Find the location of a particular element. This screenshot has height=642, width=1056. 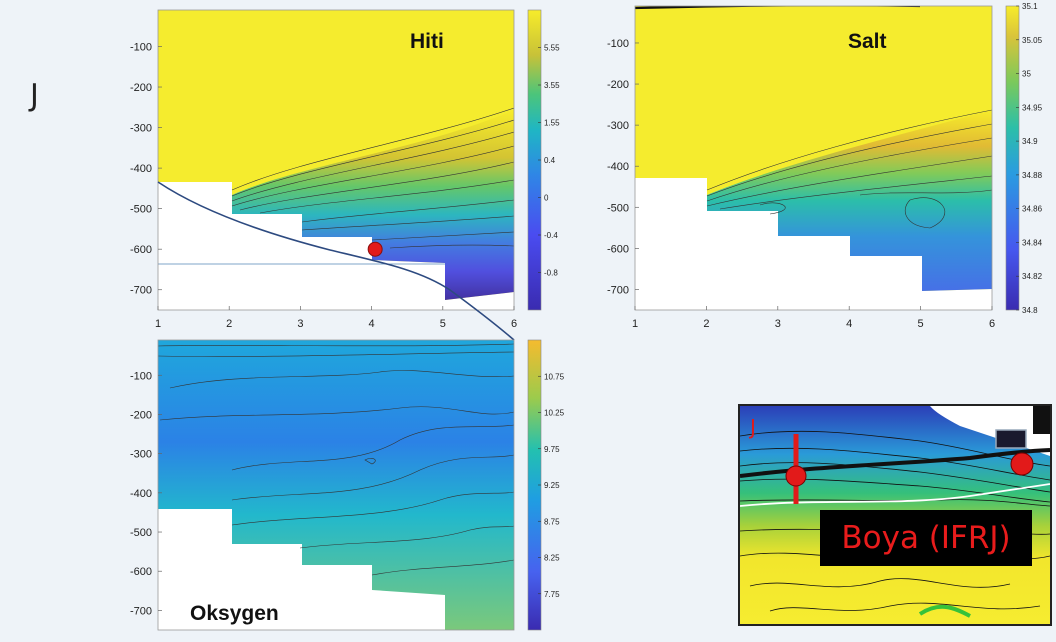

colorbar-tick-label: 34.84 is located at coordinates (1032, 242).